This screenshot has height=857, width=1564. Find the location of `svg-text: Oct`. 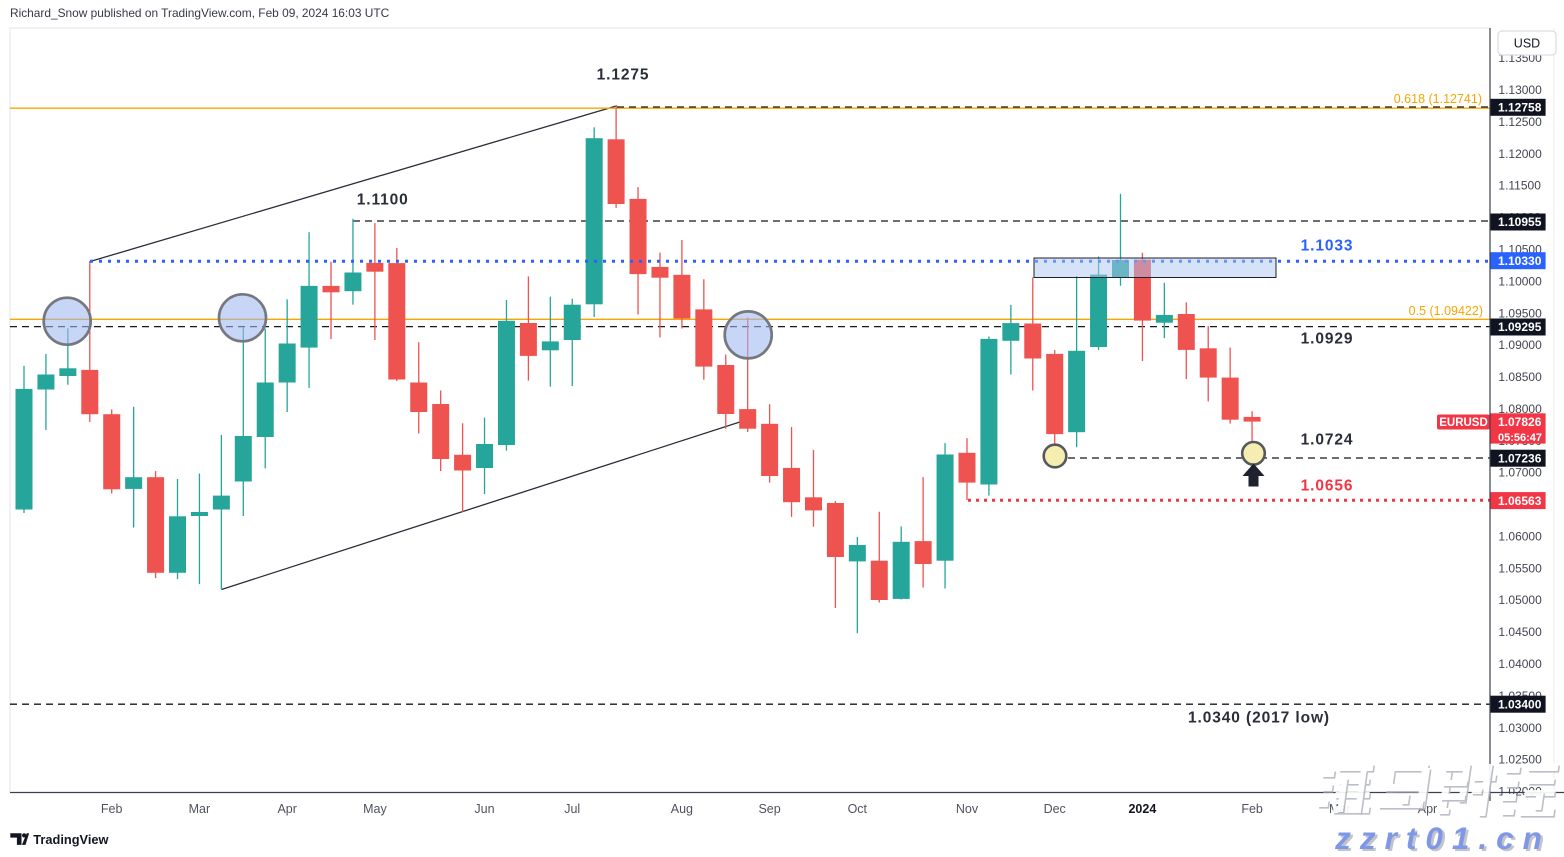

svg-text: Oct is located at coordinates (858, 809).